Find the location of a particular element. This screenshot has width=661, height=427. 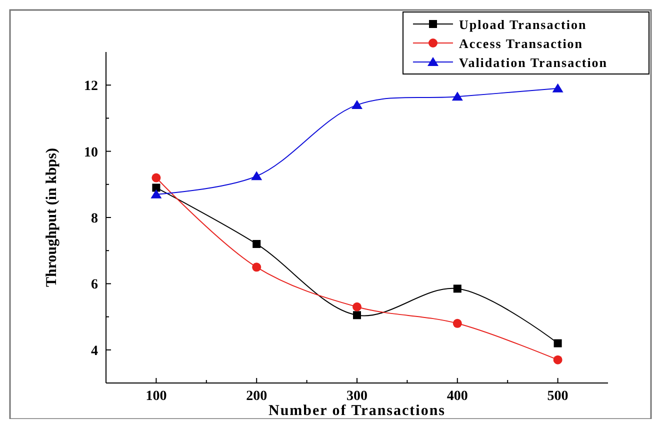

legend-label: Upload Transaction is located at coordinates (523, 24).